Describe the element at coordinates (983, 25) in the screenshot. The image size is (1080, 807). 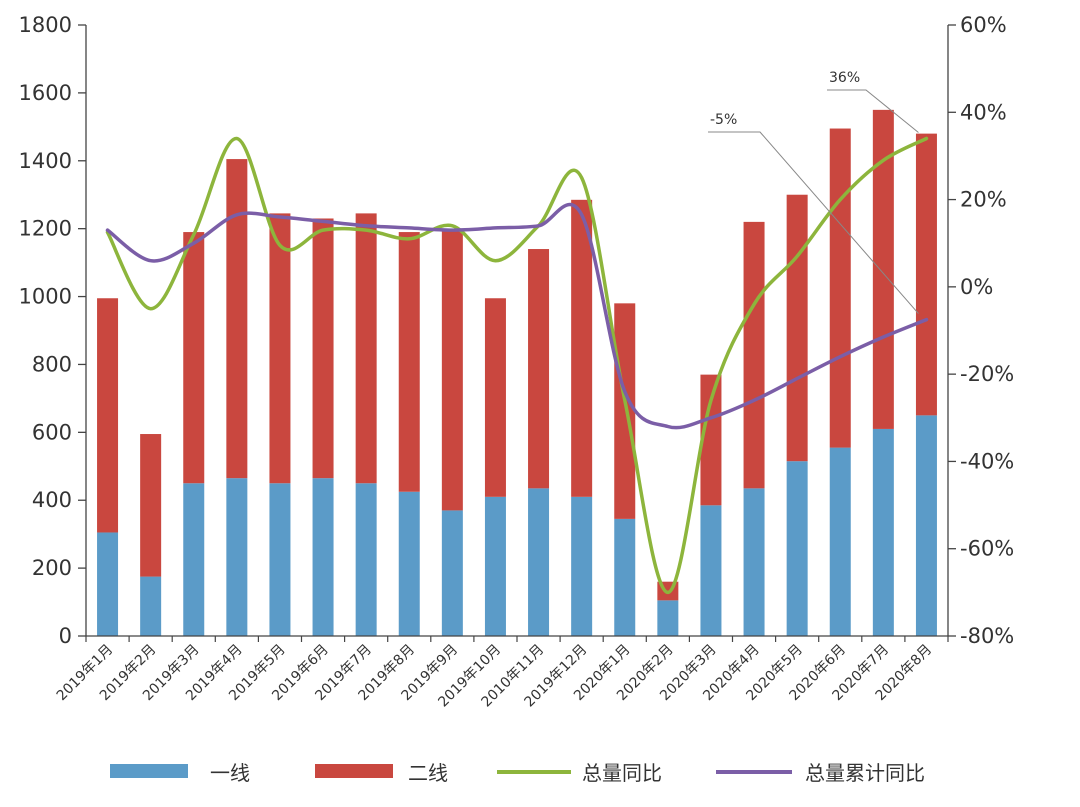
I see `y-right-tick-label: 60%` at that location.